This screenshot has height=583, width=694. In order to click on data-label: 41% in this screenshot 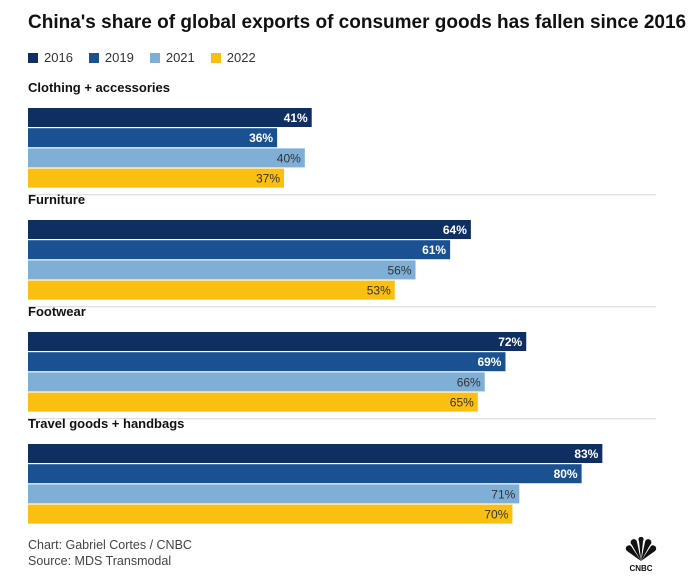, I will do `click(296, 118)`.